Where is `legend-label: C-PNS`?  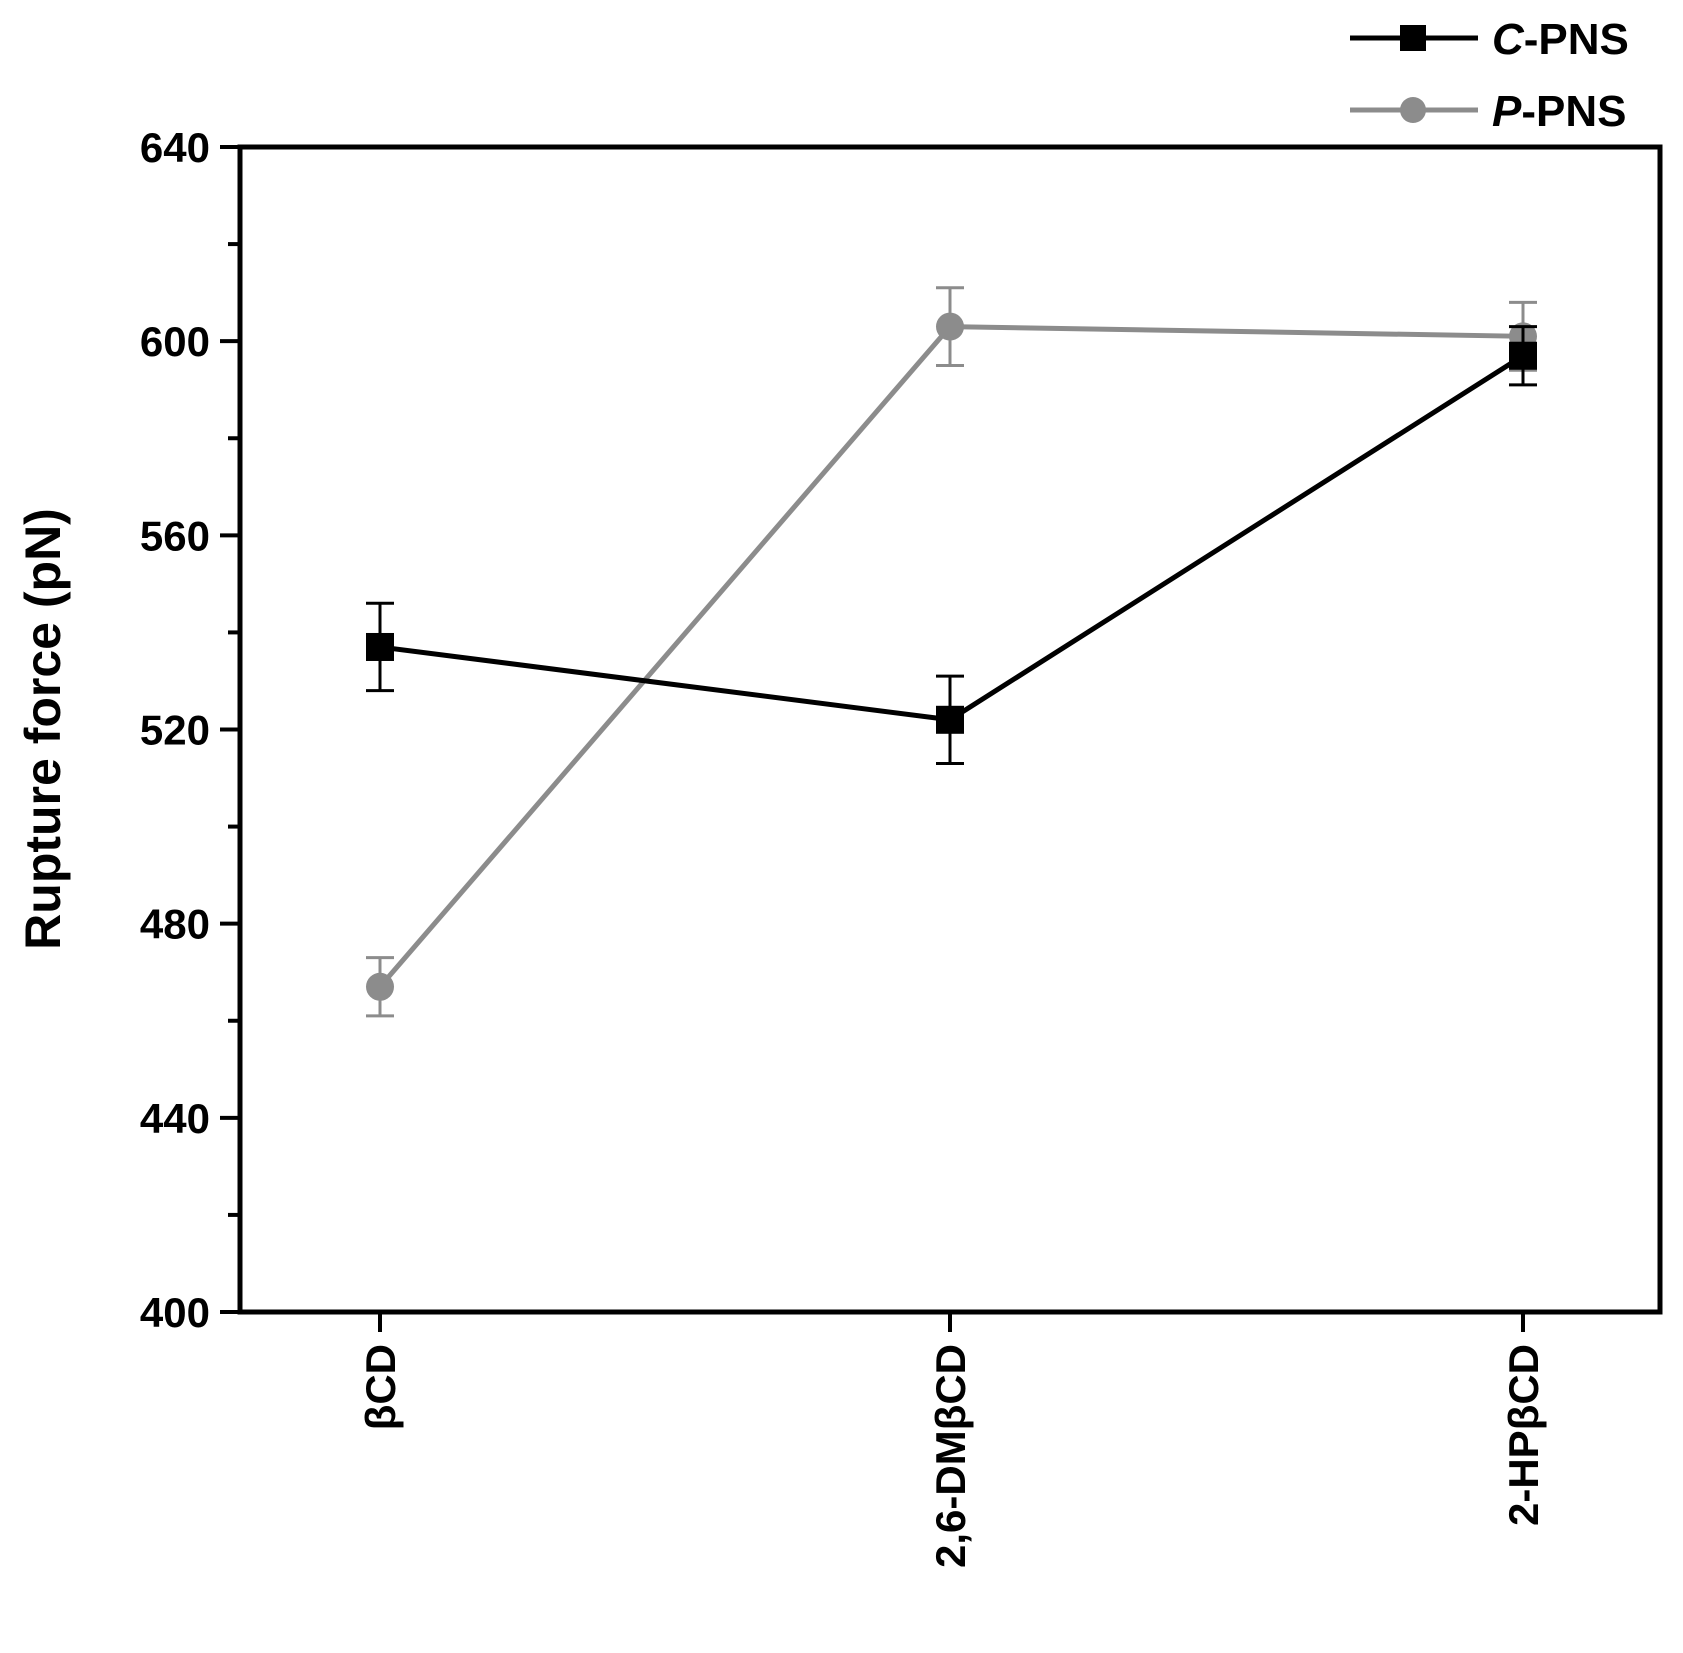
legend-label: C-PNS is located at coordinates (1560, 39).